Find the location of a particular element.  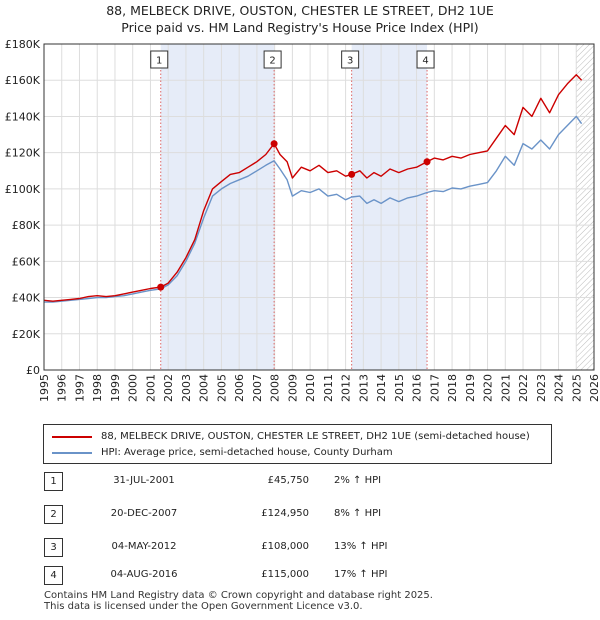

sale-date: 20-DEC-2007 is located at coordinates (144, 513).